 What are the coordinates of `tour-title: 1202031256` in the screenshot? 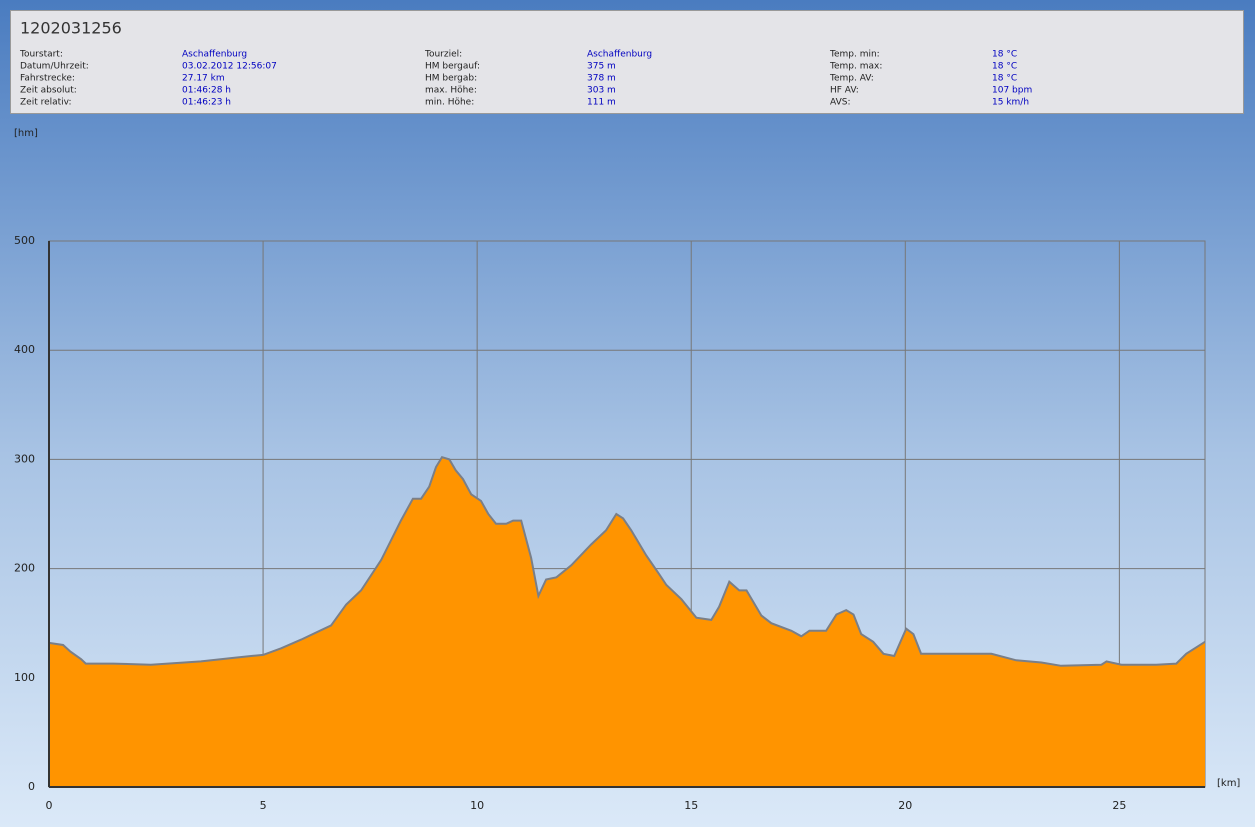 It's located at (71, 28).